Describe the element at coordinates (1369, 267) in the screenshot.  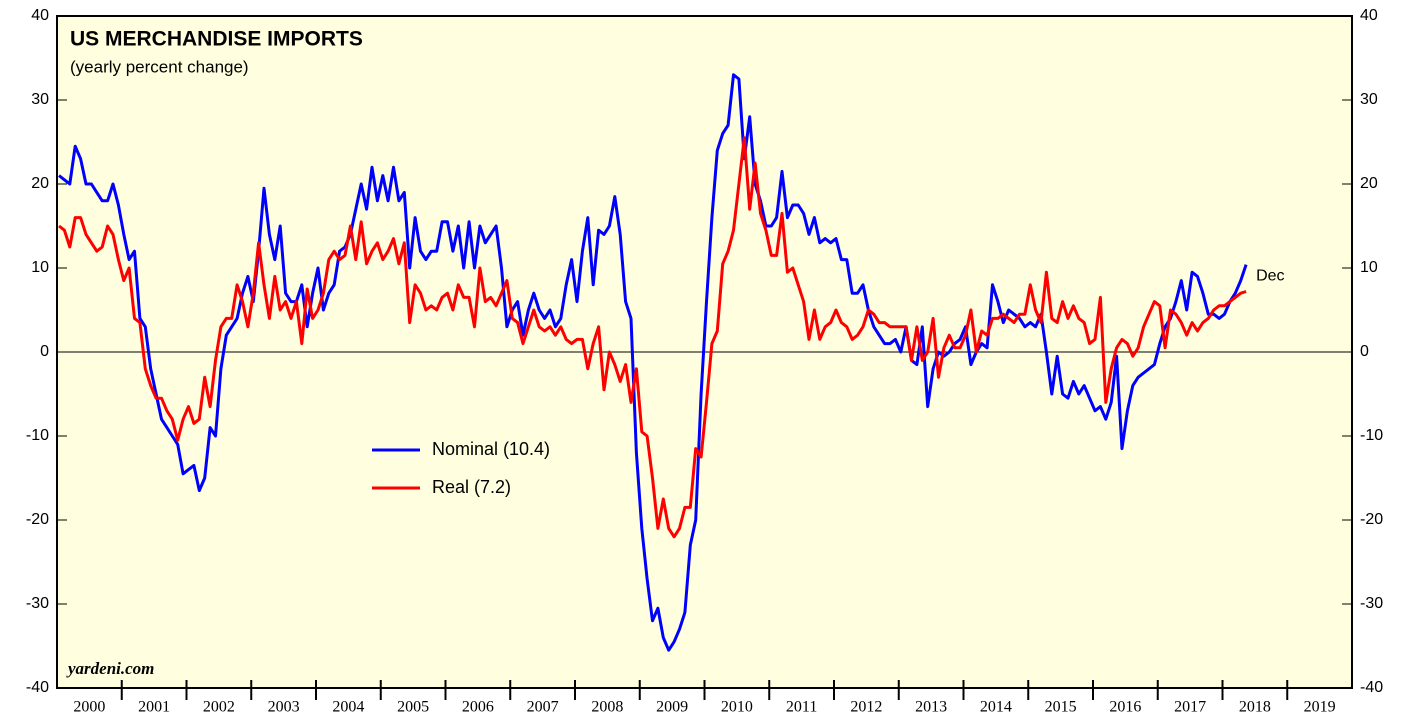
I see `y-tick-label-right: 10` at that location.